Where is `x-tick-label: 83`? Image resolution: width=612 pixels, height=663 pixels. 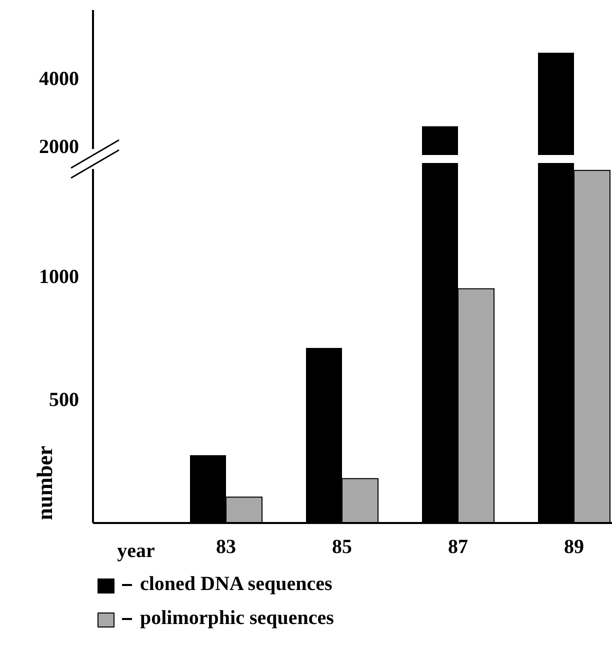 x-tick-label: 83 is located at coordinates (226, 547).